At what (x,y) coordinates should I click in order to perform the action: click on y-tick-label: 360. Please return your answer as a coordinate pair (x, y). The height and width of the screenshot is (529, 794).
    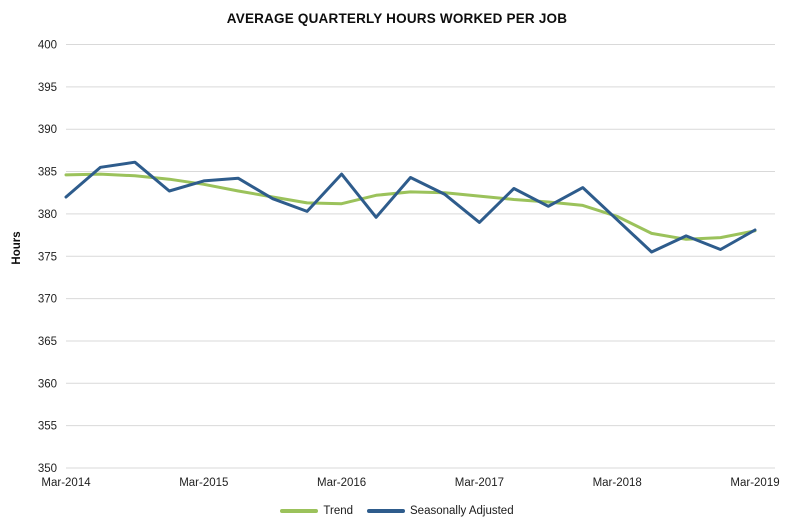
    Looking at the image, I should click on (47, 384).